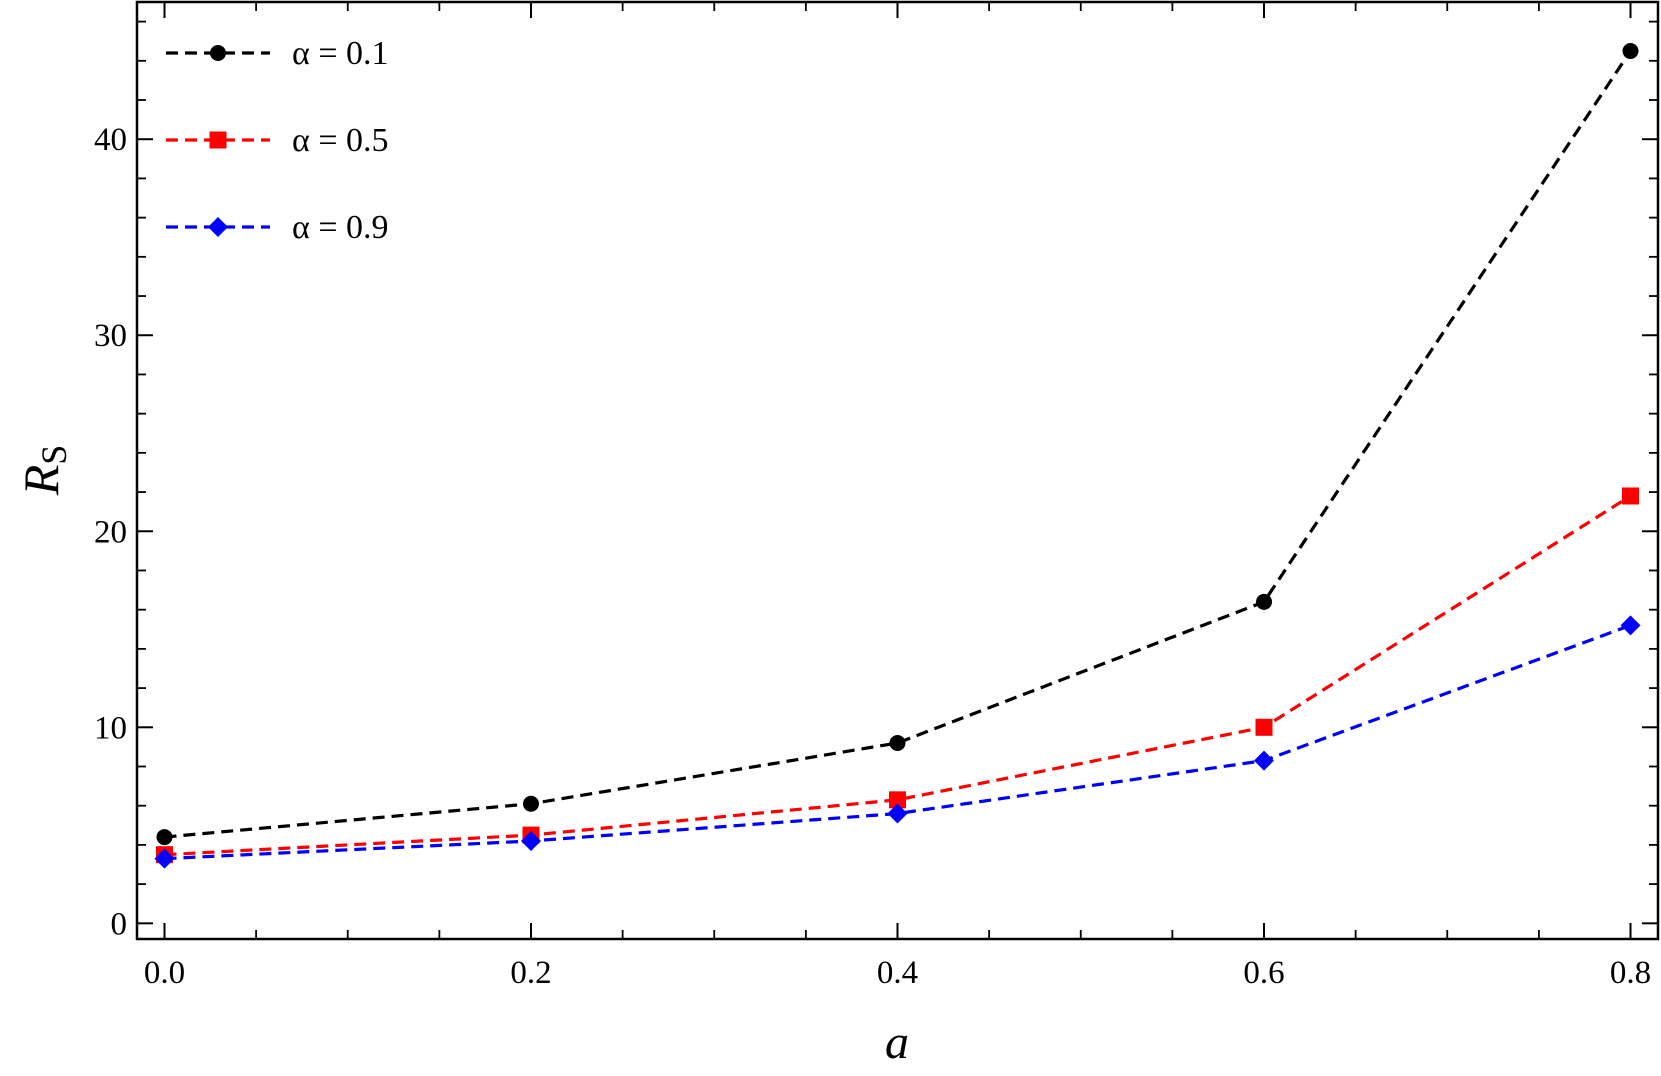 The width and height of the screenshot is (1661, 1076). I want to click on legend-label: α = 0.5, so click(340, 140).